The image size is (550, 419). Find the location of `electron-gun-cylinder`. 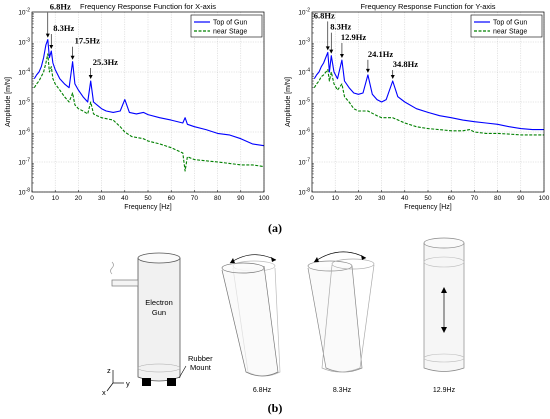

electron-gun-cylinder is located at coordinates (159, 317).